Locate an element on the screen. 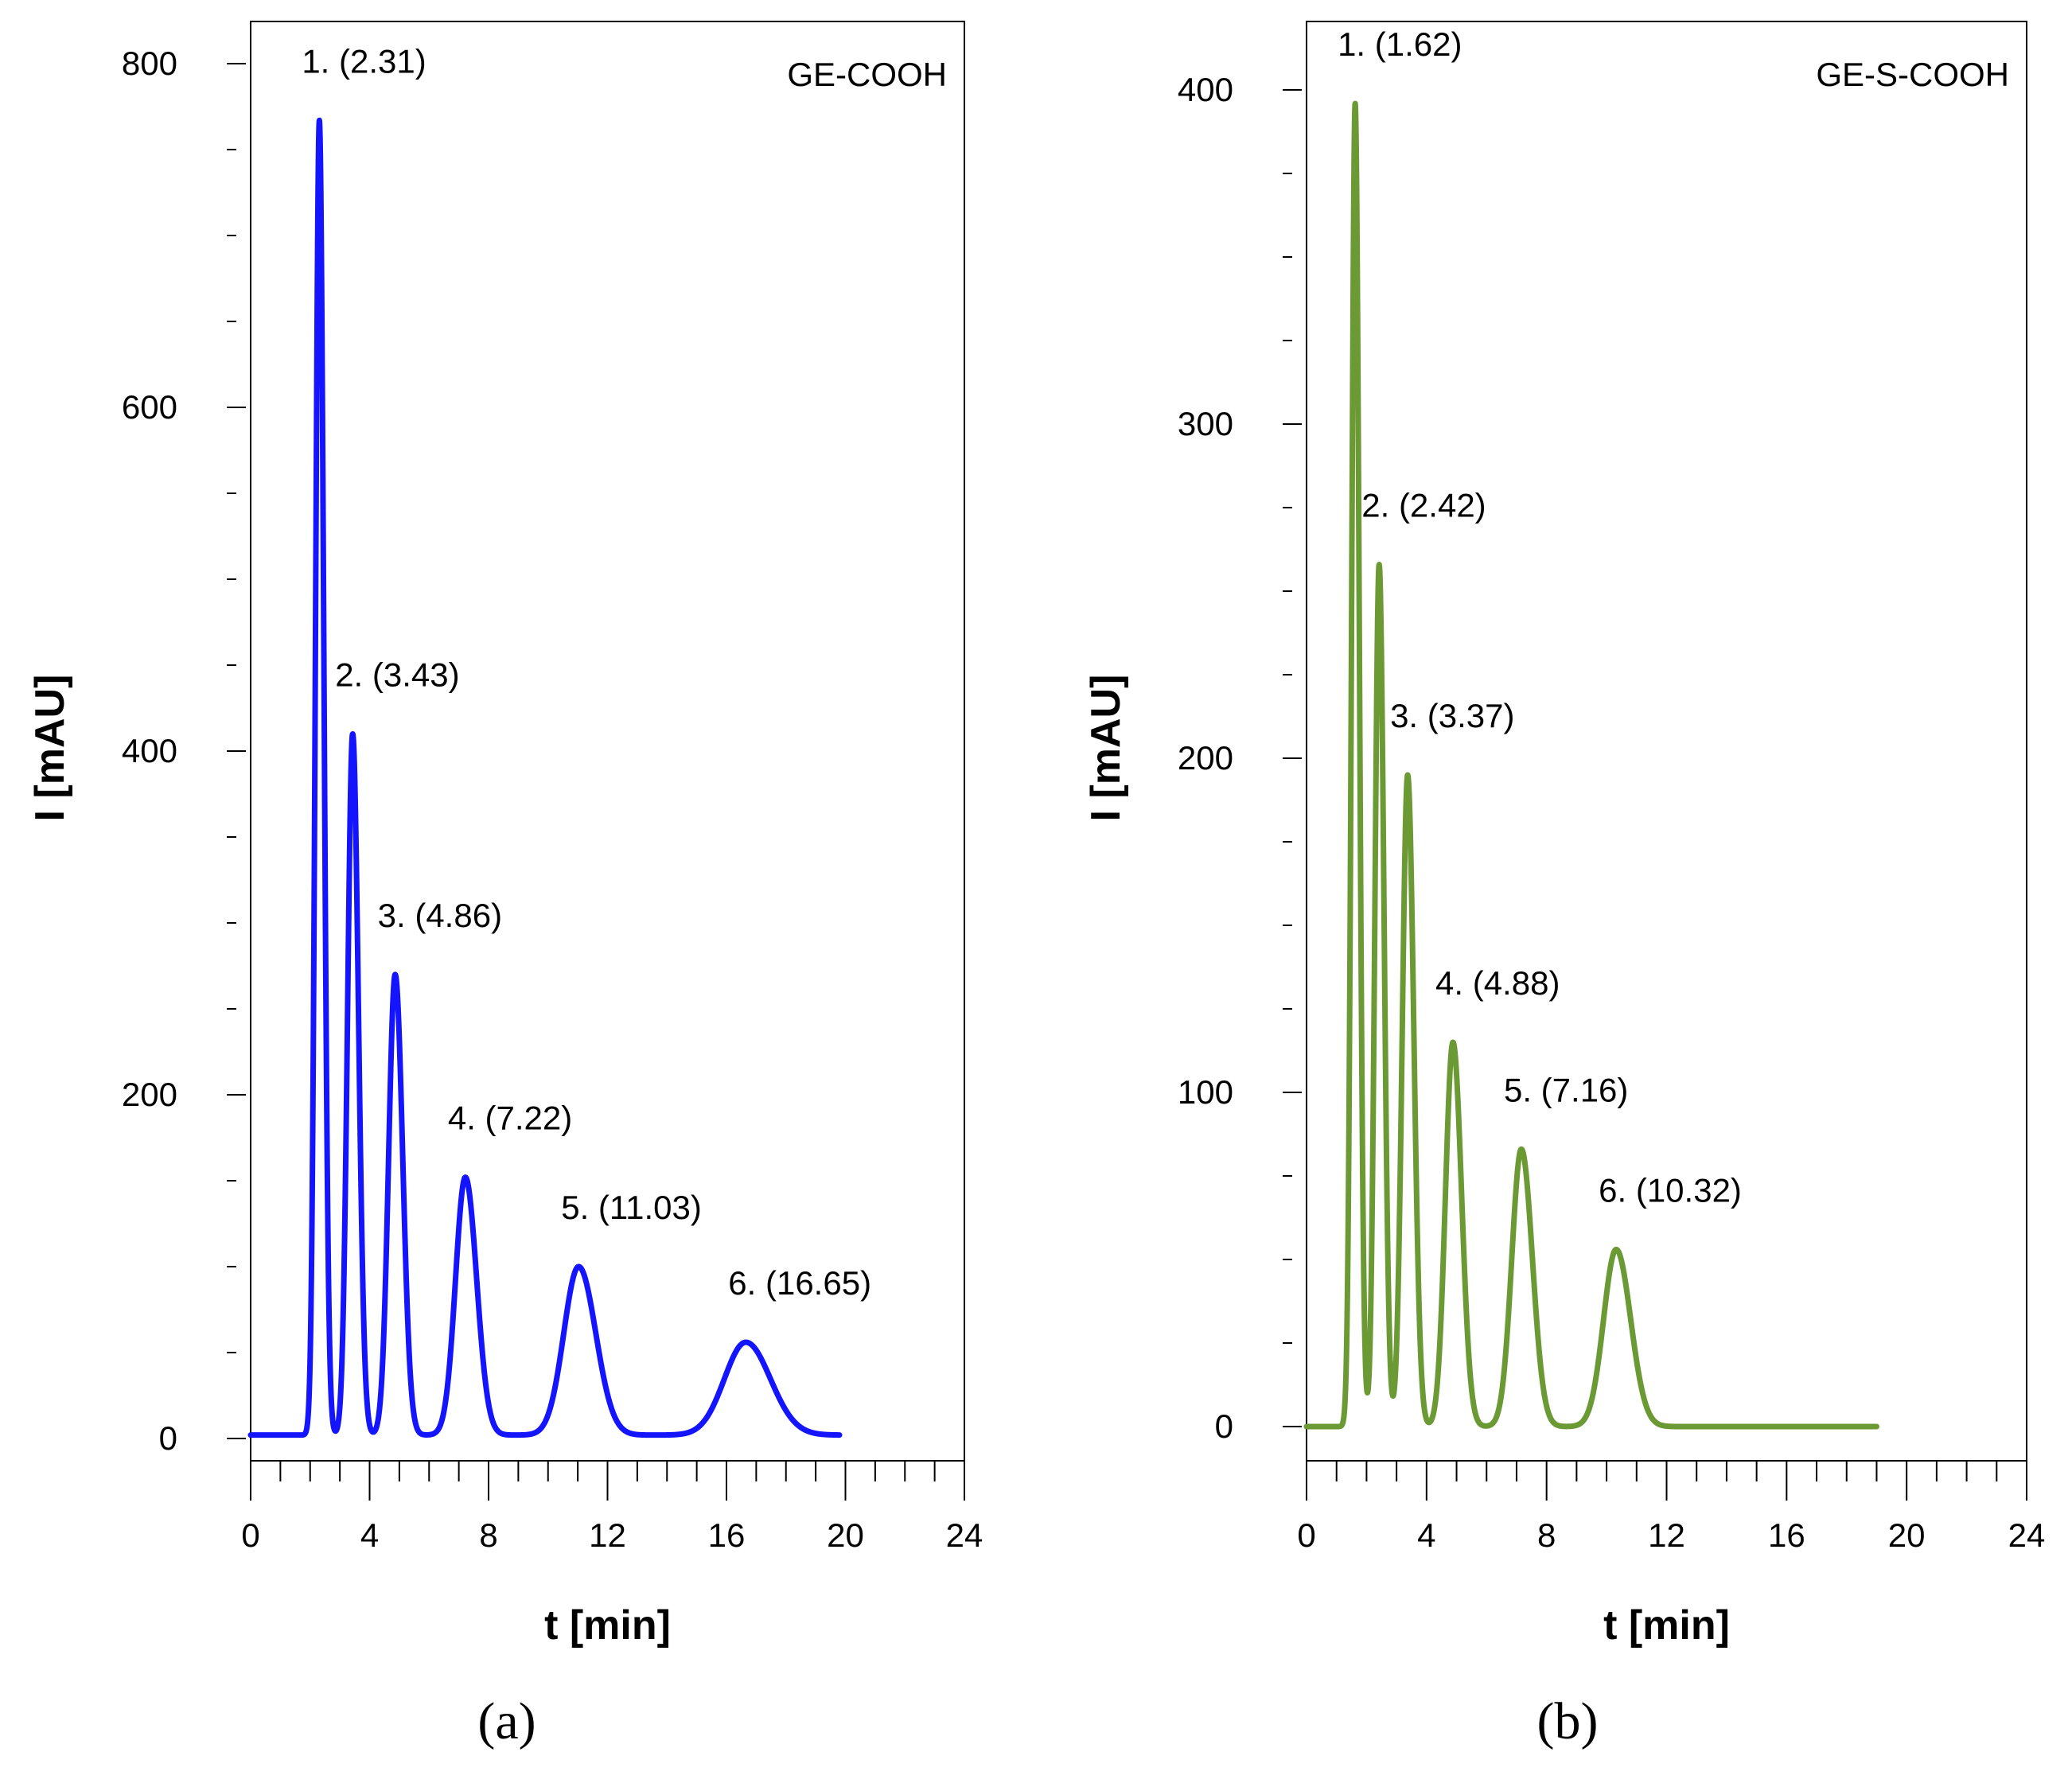 The image size is (2072, 1783). panel-caption: (b) is located at coordinates (1568, 1721).